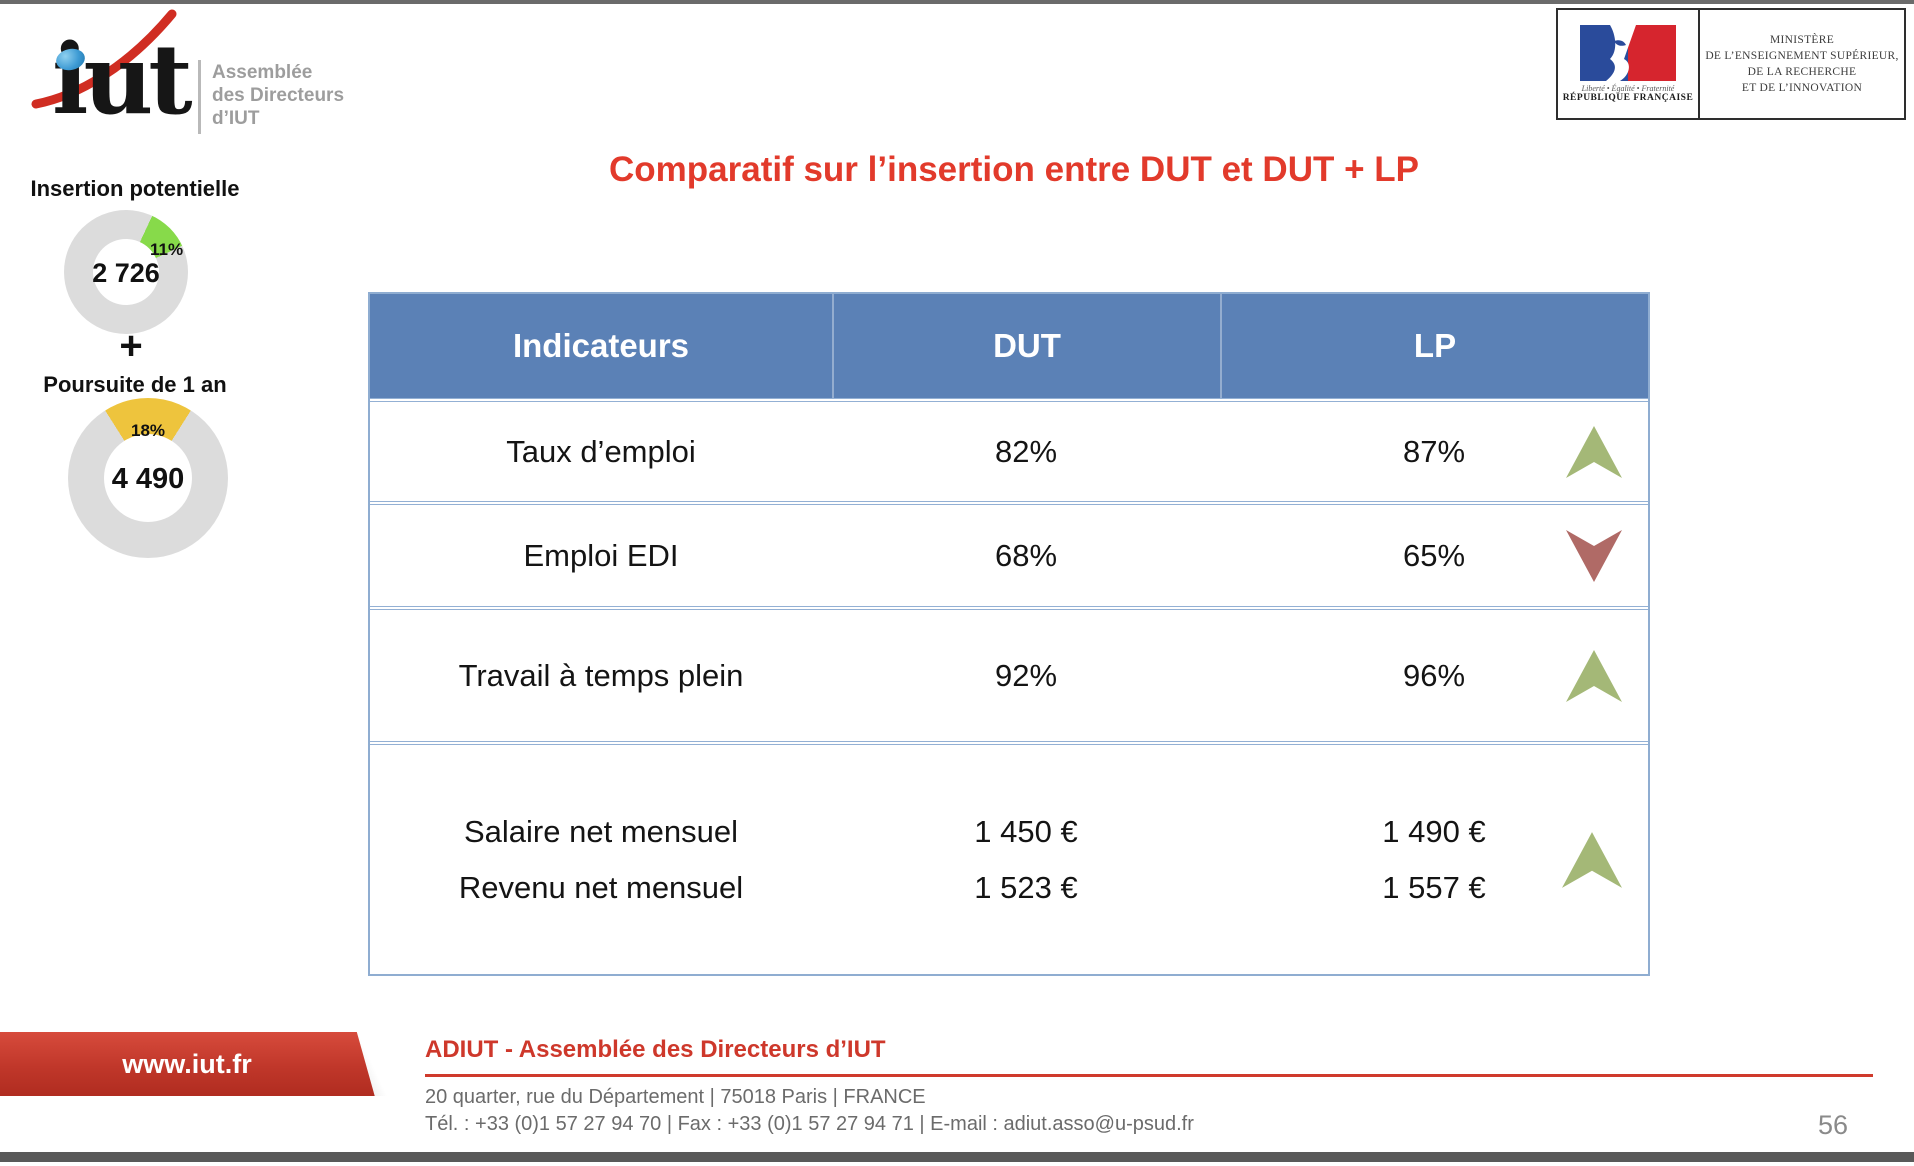 The width and height of the screenshot is (1914, 1166). I want to click on table-row: Emploi EDI 68% 65%, so click(1009, 553).